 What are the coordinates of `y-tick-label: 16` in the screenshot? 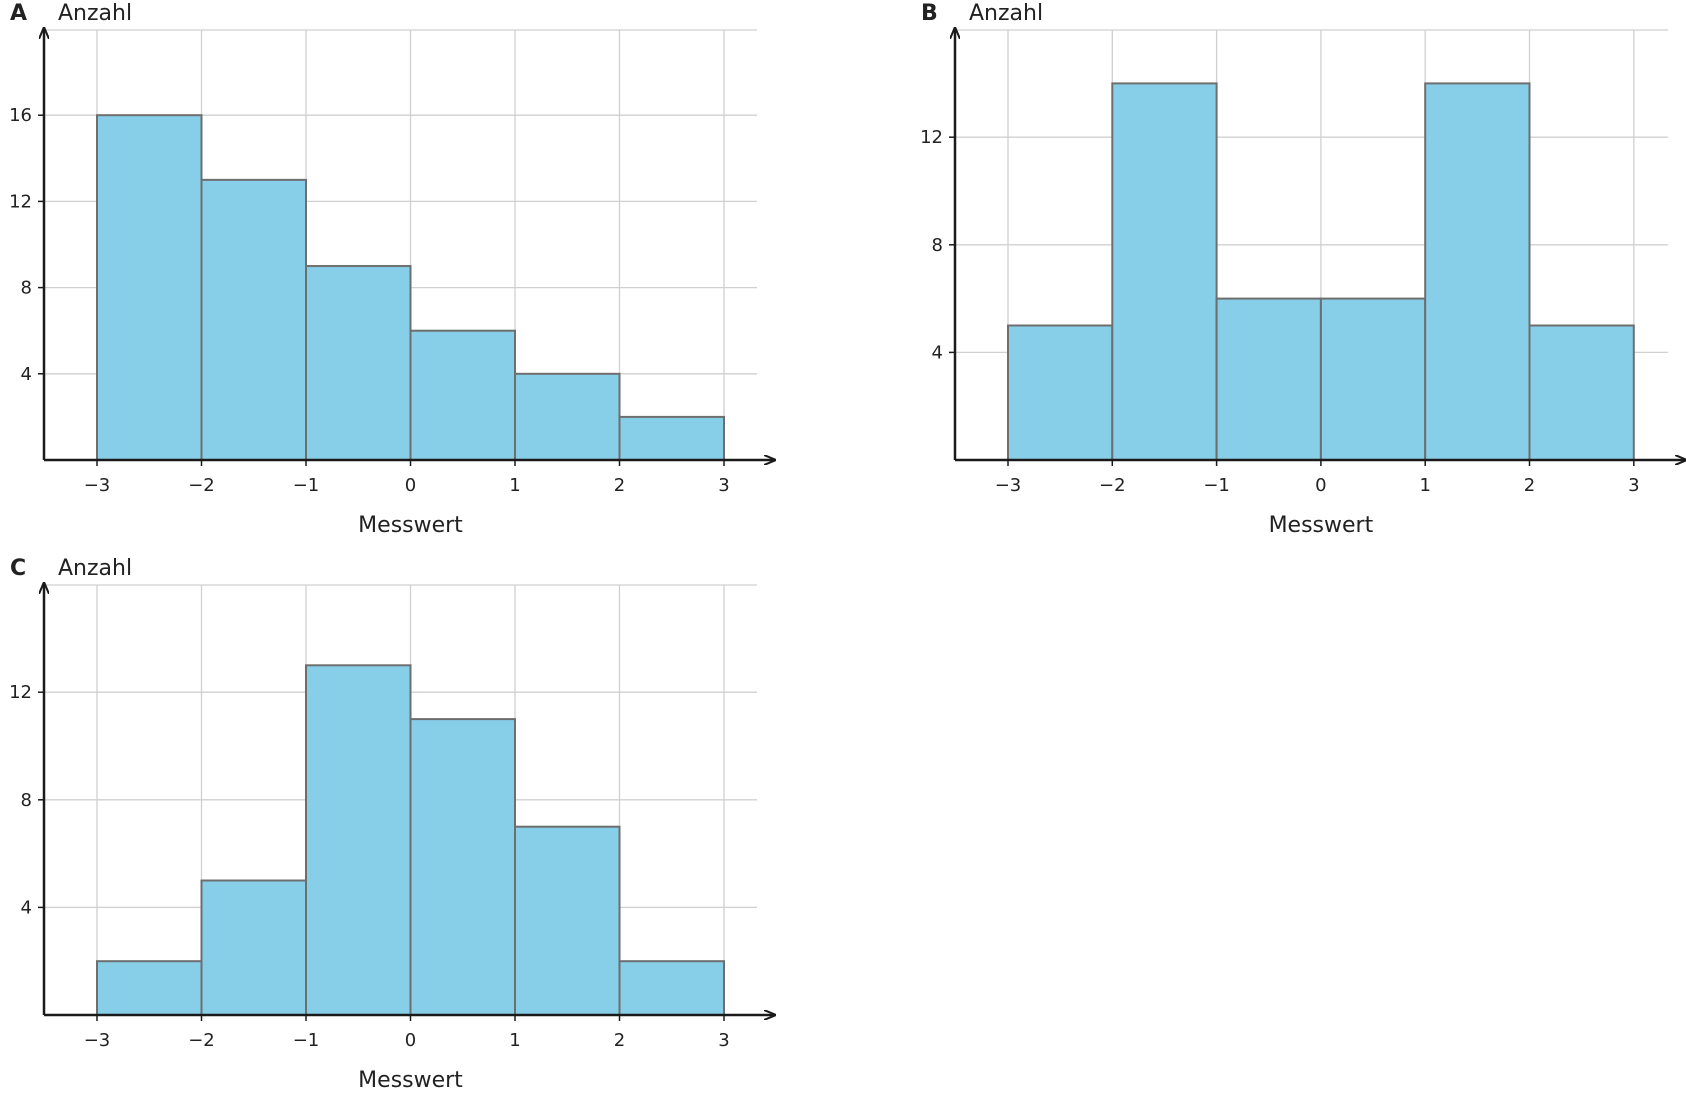 It's located at (20, 115).